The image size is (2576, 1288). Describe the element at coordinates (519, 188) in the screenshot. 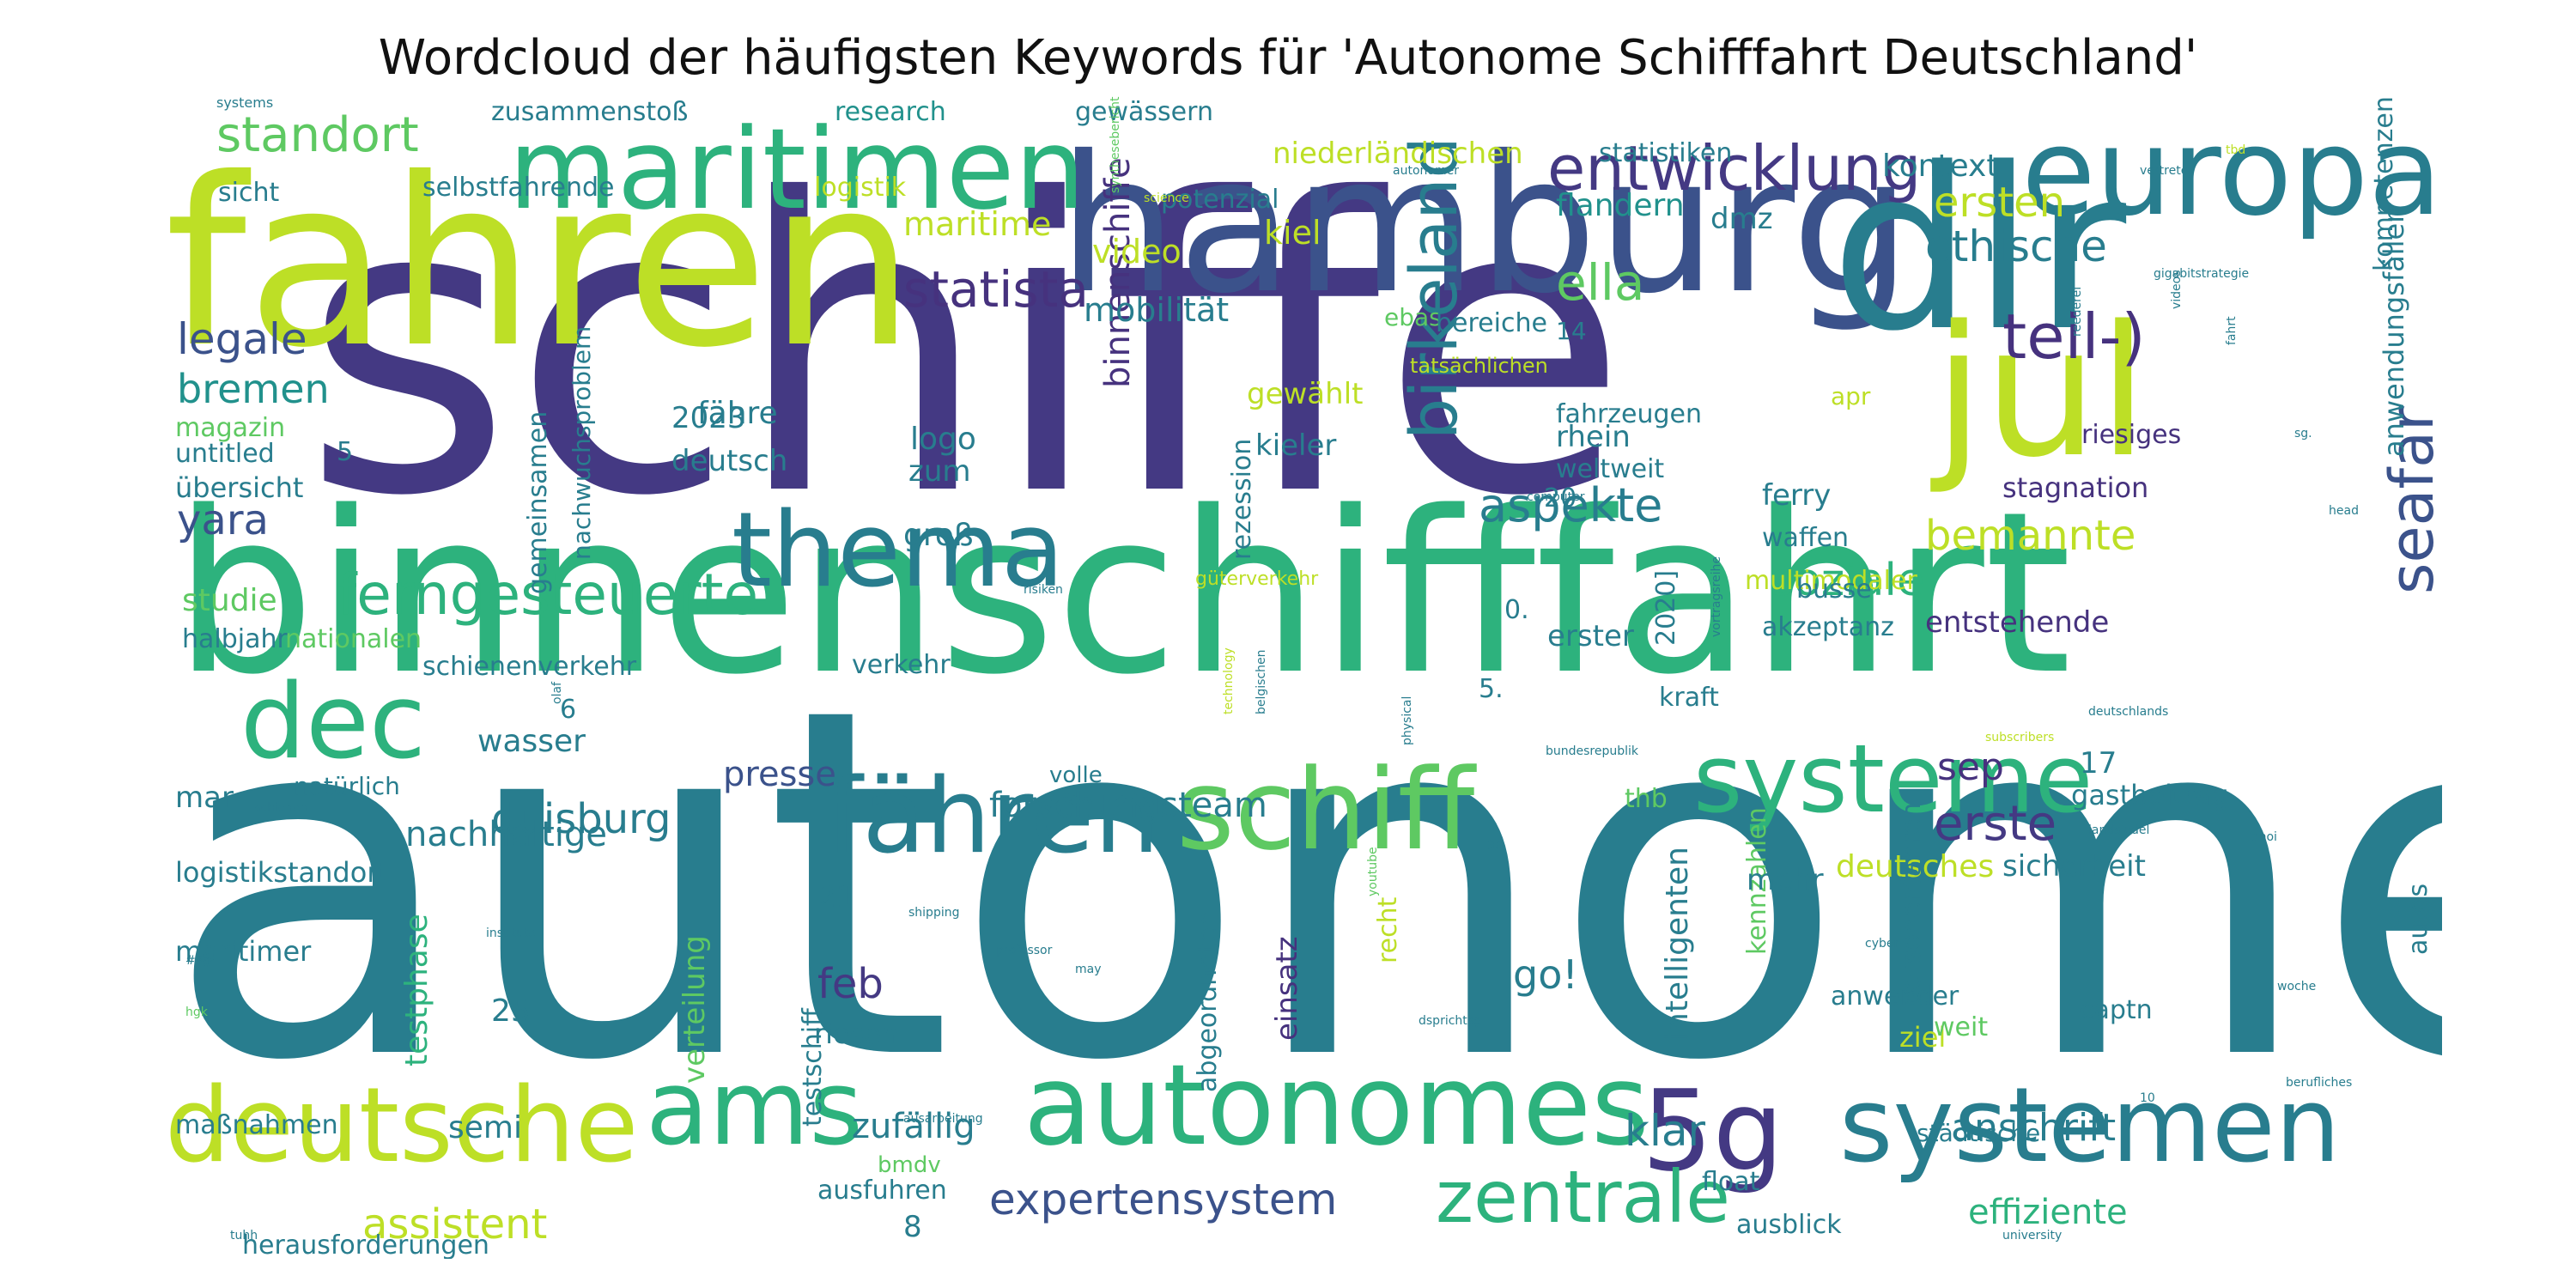

I see `word-selbstfahrende: selbstfahrende` at that location.